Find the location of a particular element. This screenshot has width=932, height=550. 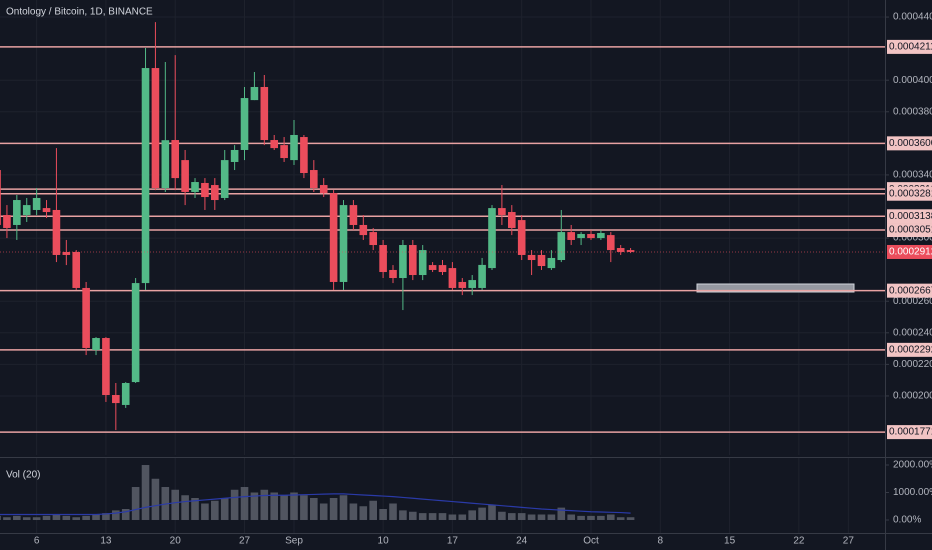

y-tick-label: 2000.00% is located at coordinates (912, 465).